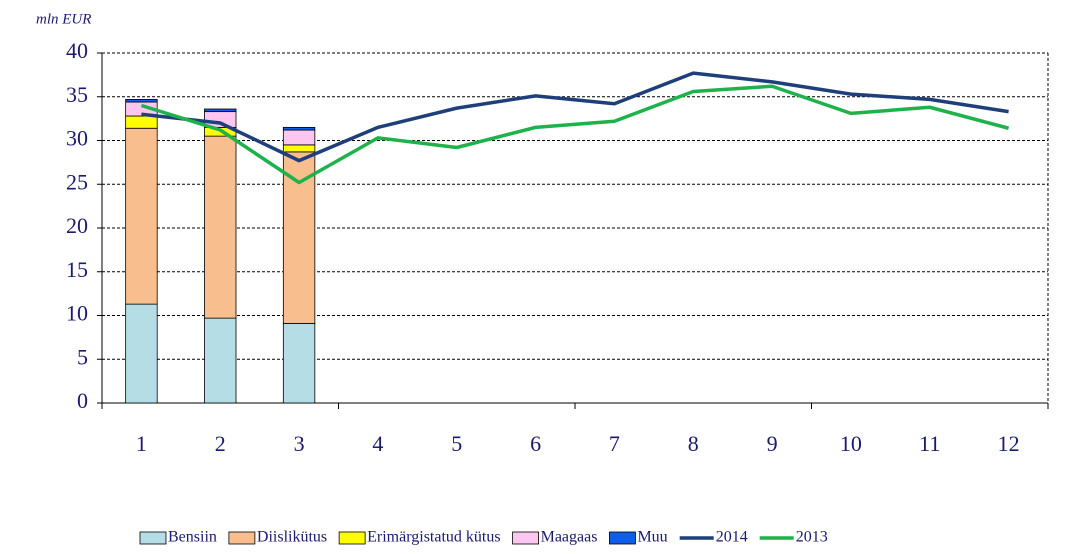 The image size is (1068, 554). I want to click on legend-label: Muu, so click(652, 537).